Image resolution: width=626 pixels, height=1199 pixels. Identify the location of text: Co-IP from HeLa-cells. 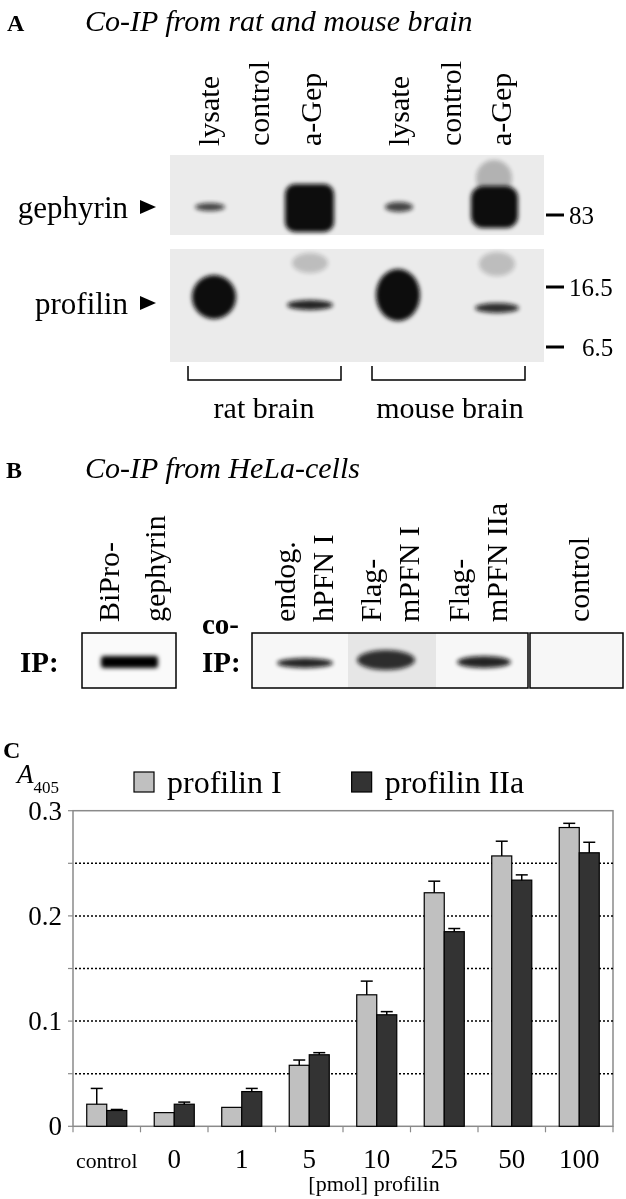
(222, 467).